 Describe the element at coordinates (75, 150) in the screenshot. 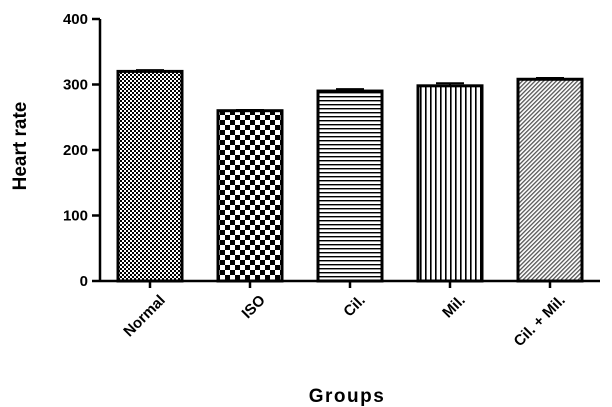

I see `y-tick-label: 200` at that location.